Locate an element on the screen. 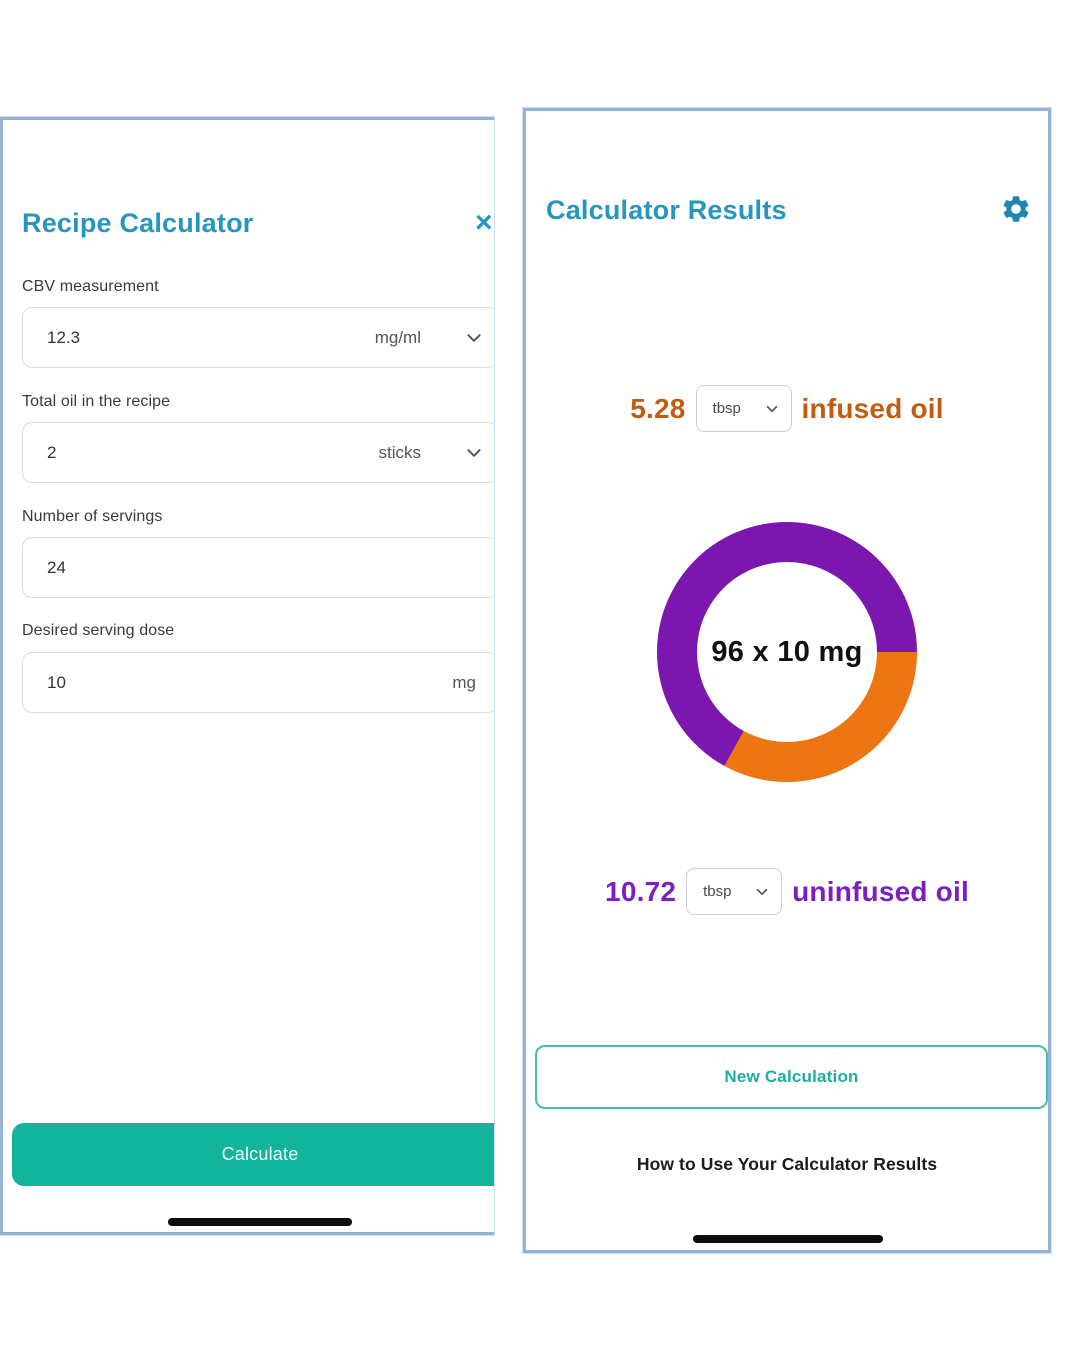  dose-field: mg is located at coordinates (258, 682).